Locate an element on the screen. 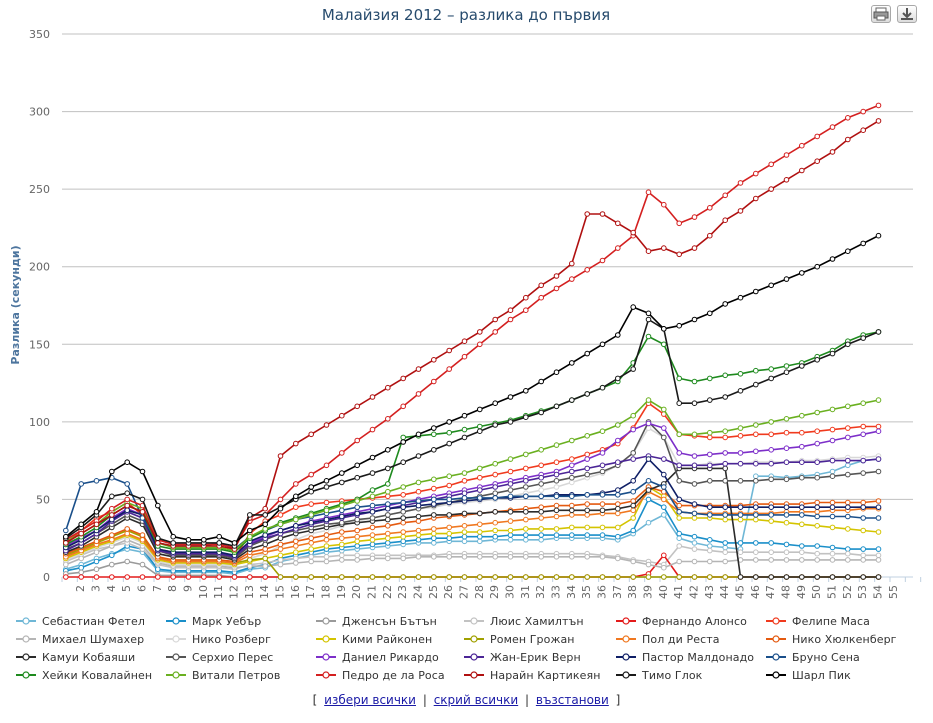 This screenshot has width=933, height=723. legend-item: Кими Райконен is located at coordinates (374, 639).